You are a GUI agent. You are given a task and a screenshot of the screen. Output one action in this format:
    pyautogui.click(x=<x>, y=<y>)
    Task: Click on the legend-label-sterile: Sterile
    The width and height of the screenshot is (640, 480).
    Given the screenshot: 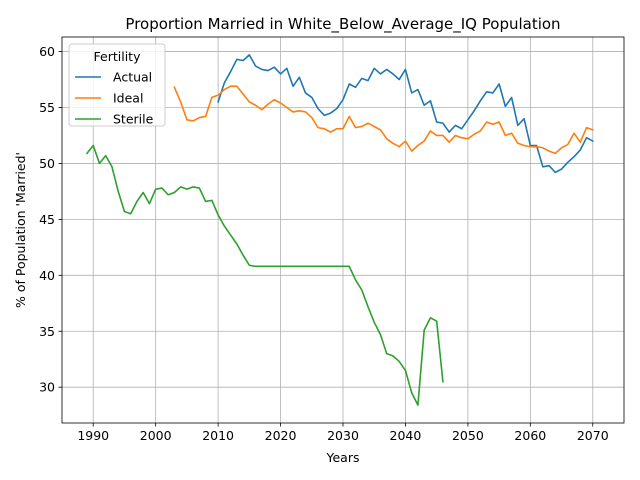 What is the action you would take?
    pyautogui.click(x=133, y=119)
    